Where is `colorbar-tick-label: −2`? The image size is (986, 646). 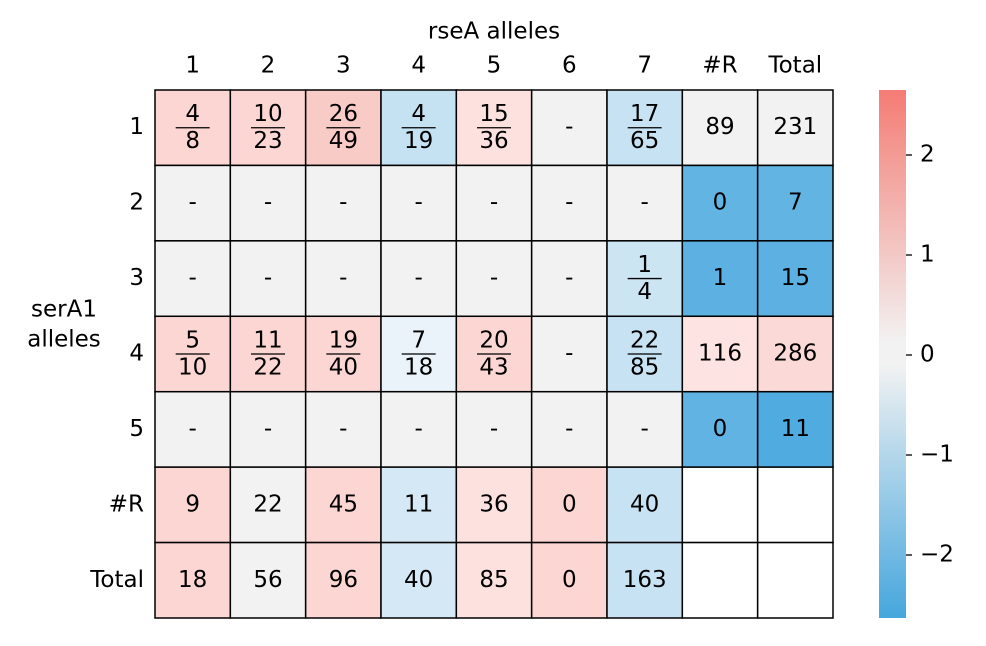 colorbar-tick-label: −2 is located at coordinates (937, 555).